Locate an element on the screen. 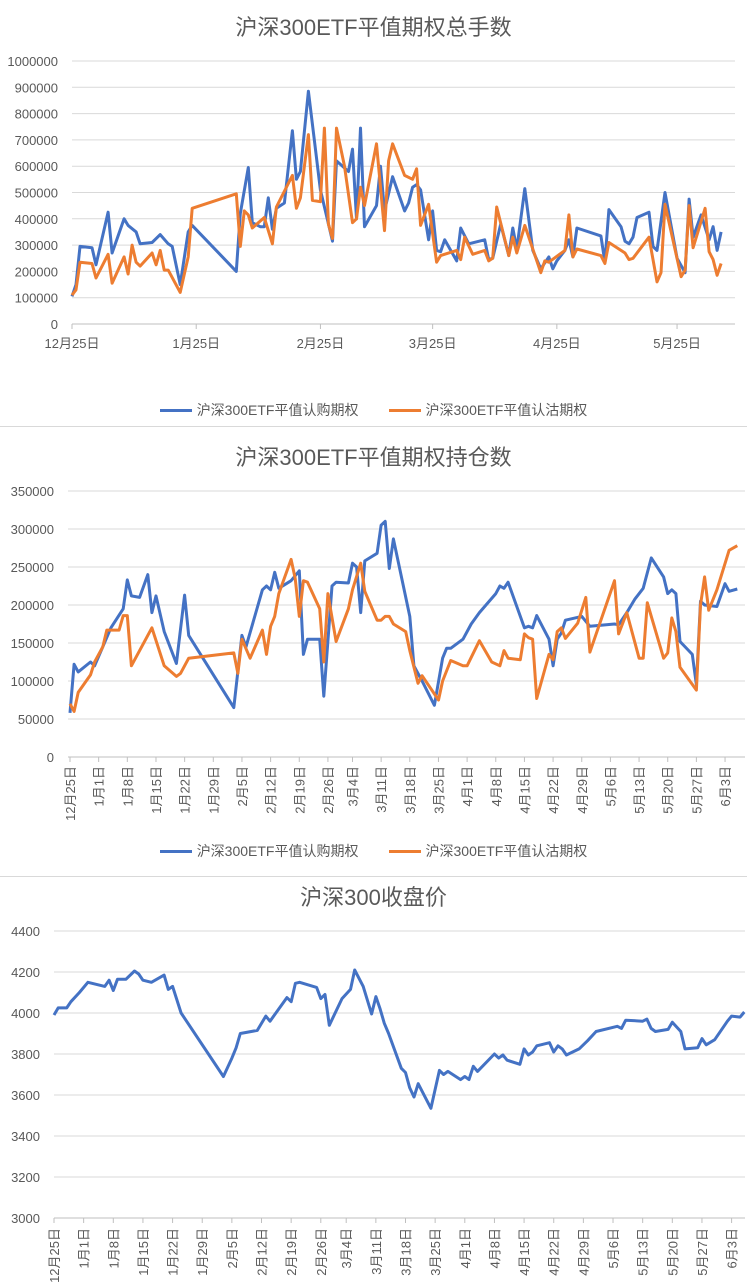  y-tick-label: 700000 is located at coordinates (36, 140).